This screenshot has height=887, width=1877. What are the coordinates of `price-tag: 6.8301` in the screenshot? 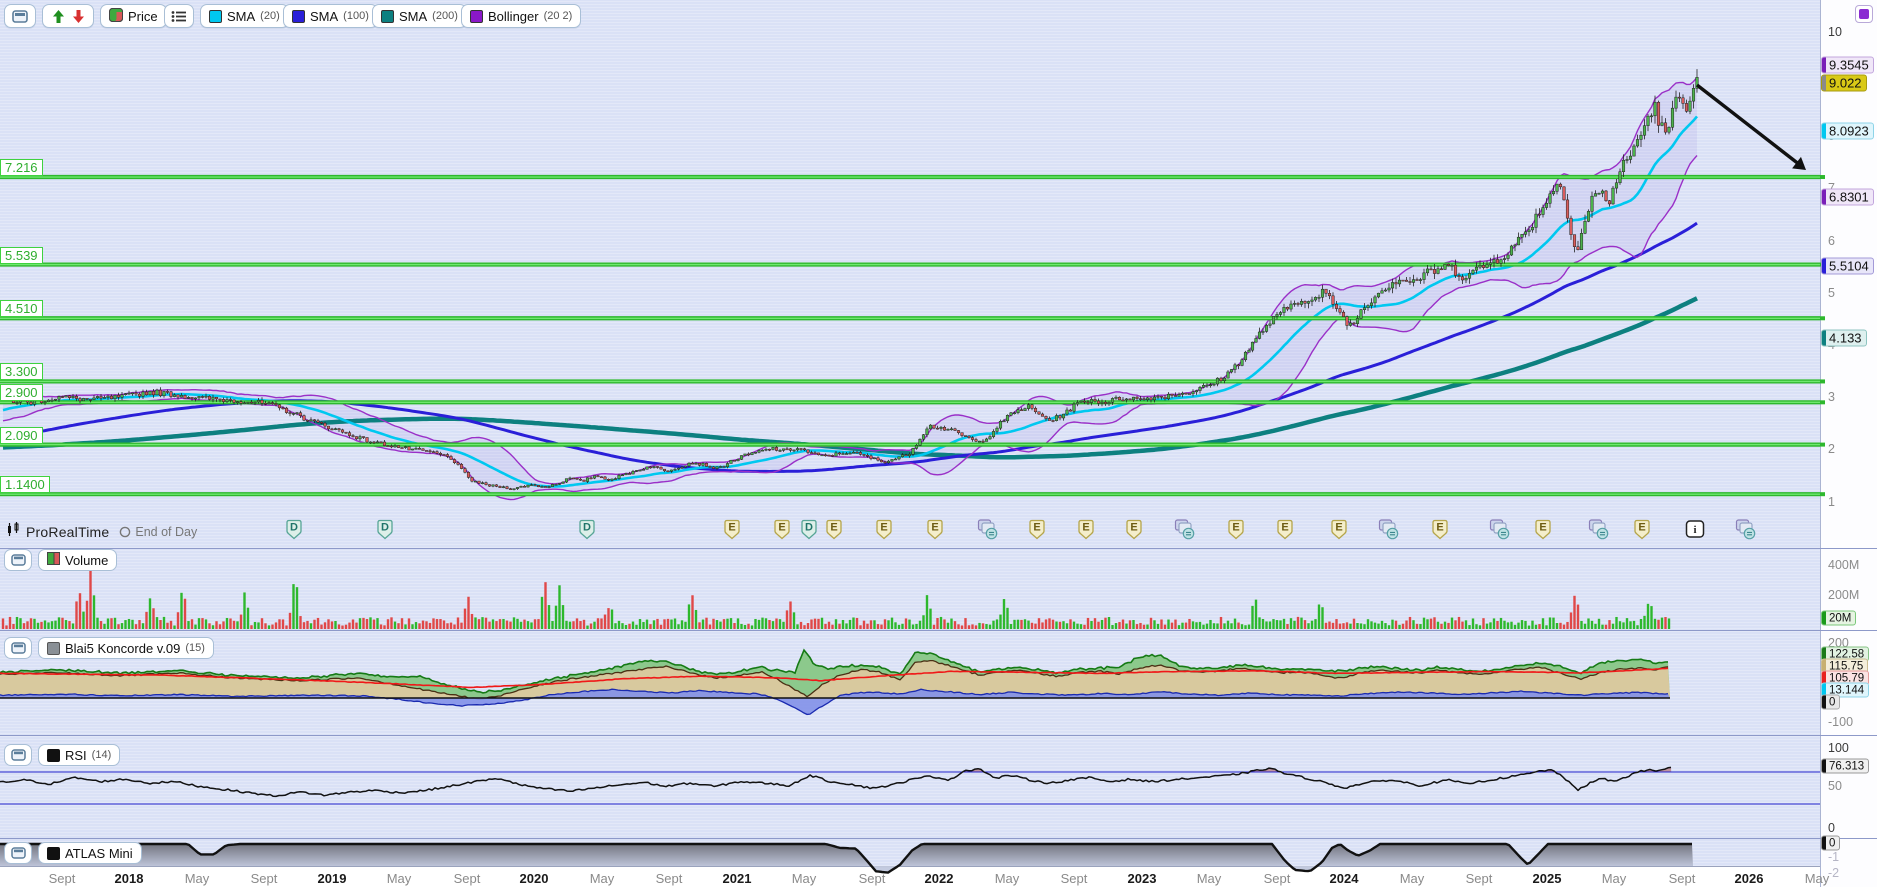 It's located at (1847, 197).